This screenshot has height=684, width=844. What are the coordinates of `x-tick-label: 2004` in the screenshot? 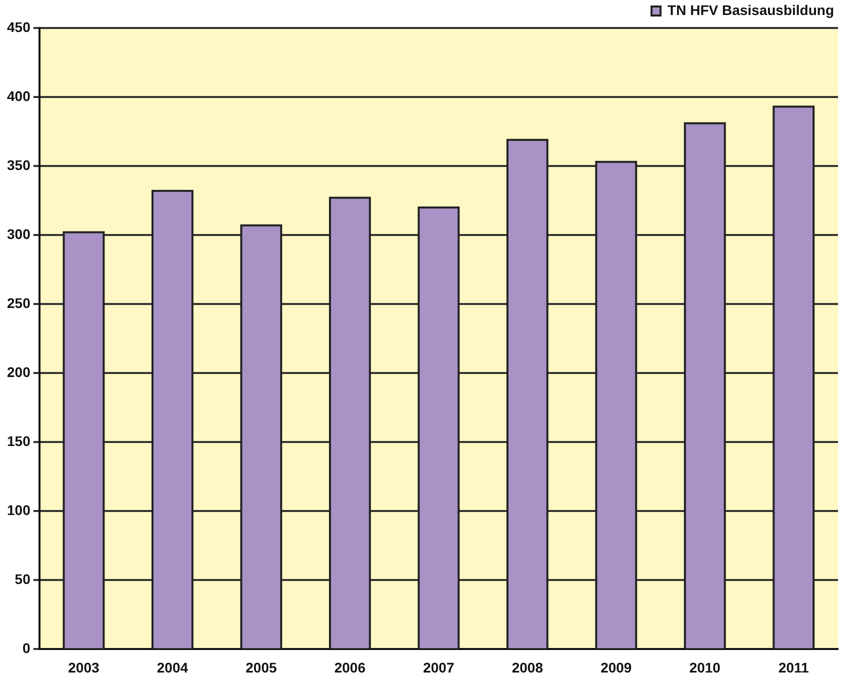 It's located at (172, 667).